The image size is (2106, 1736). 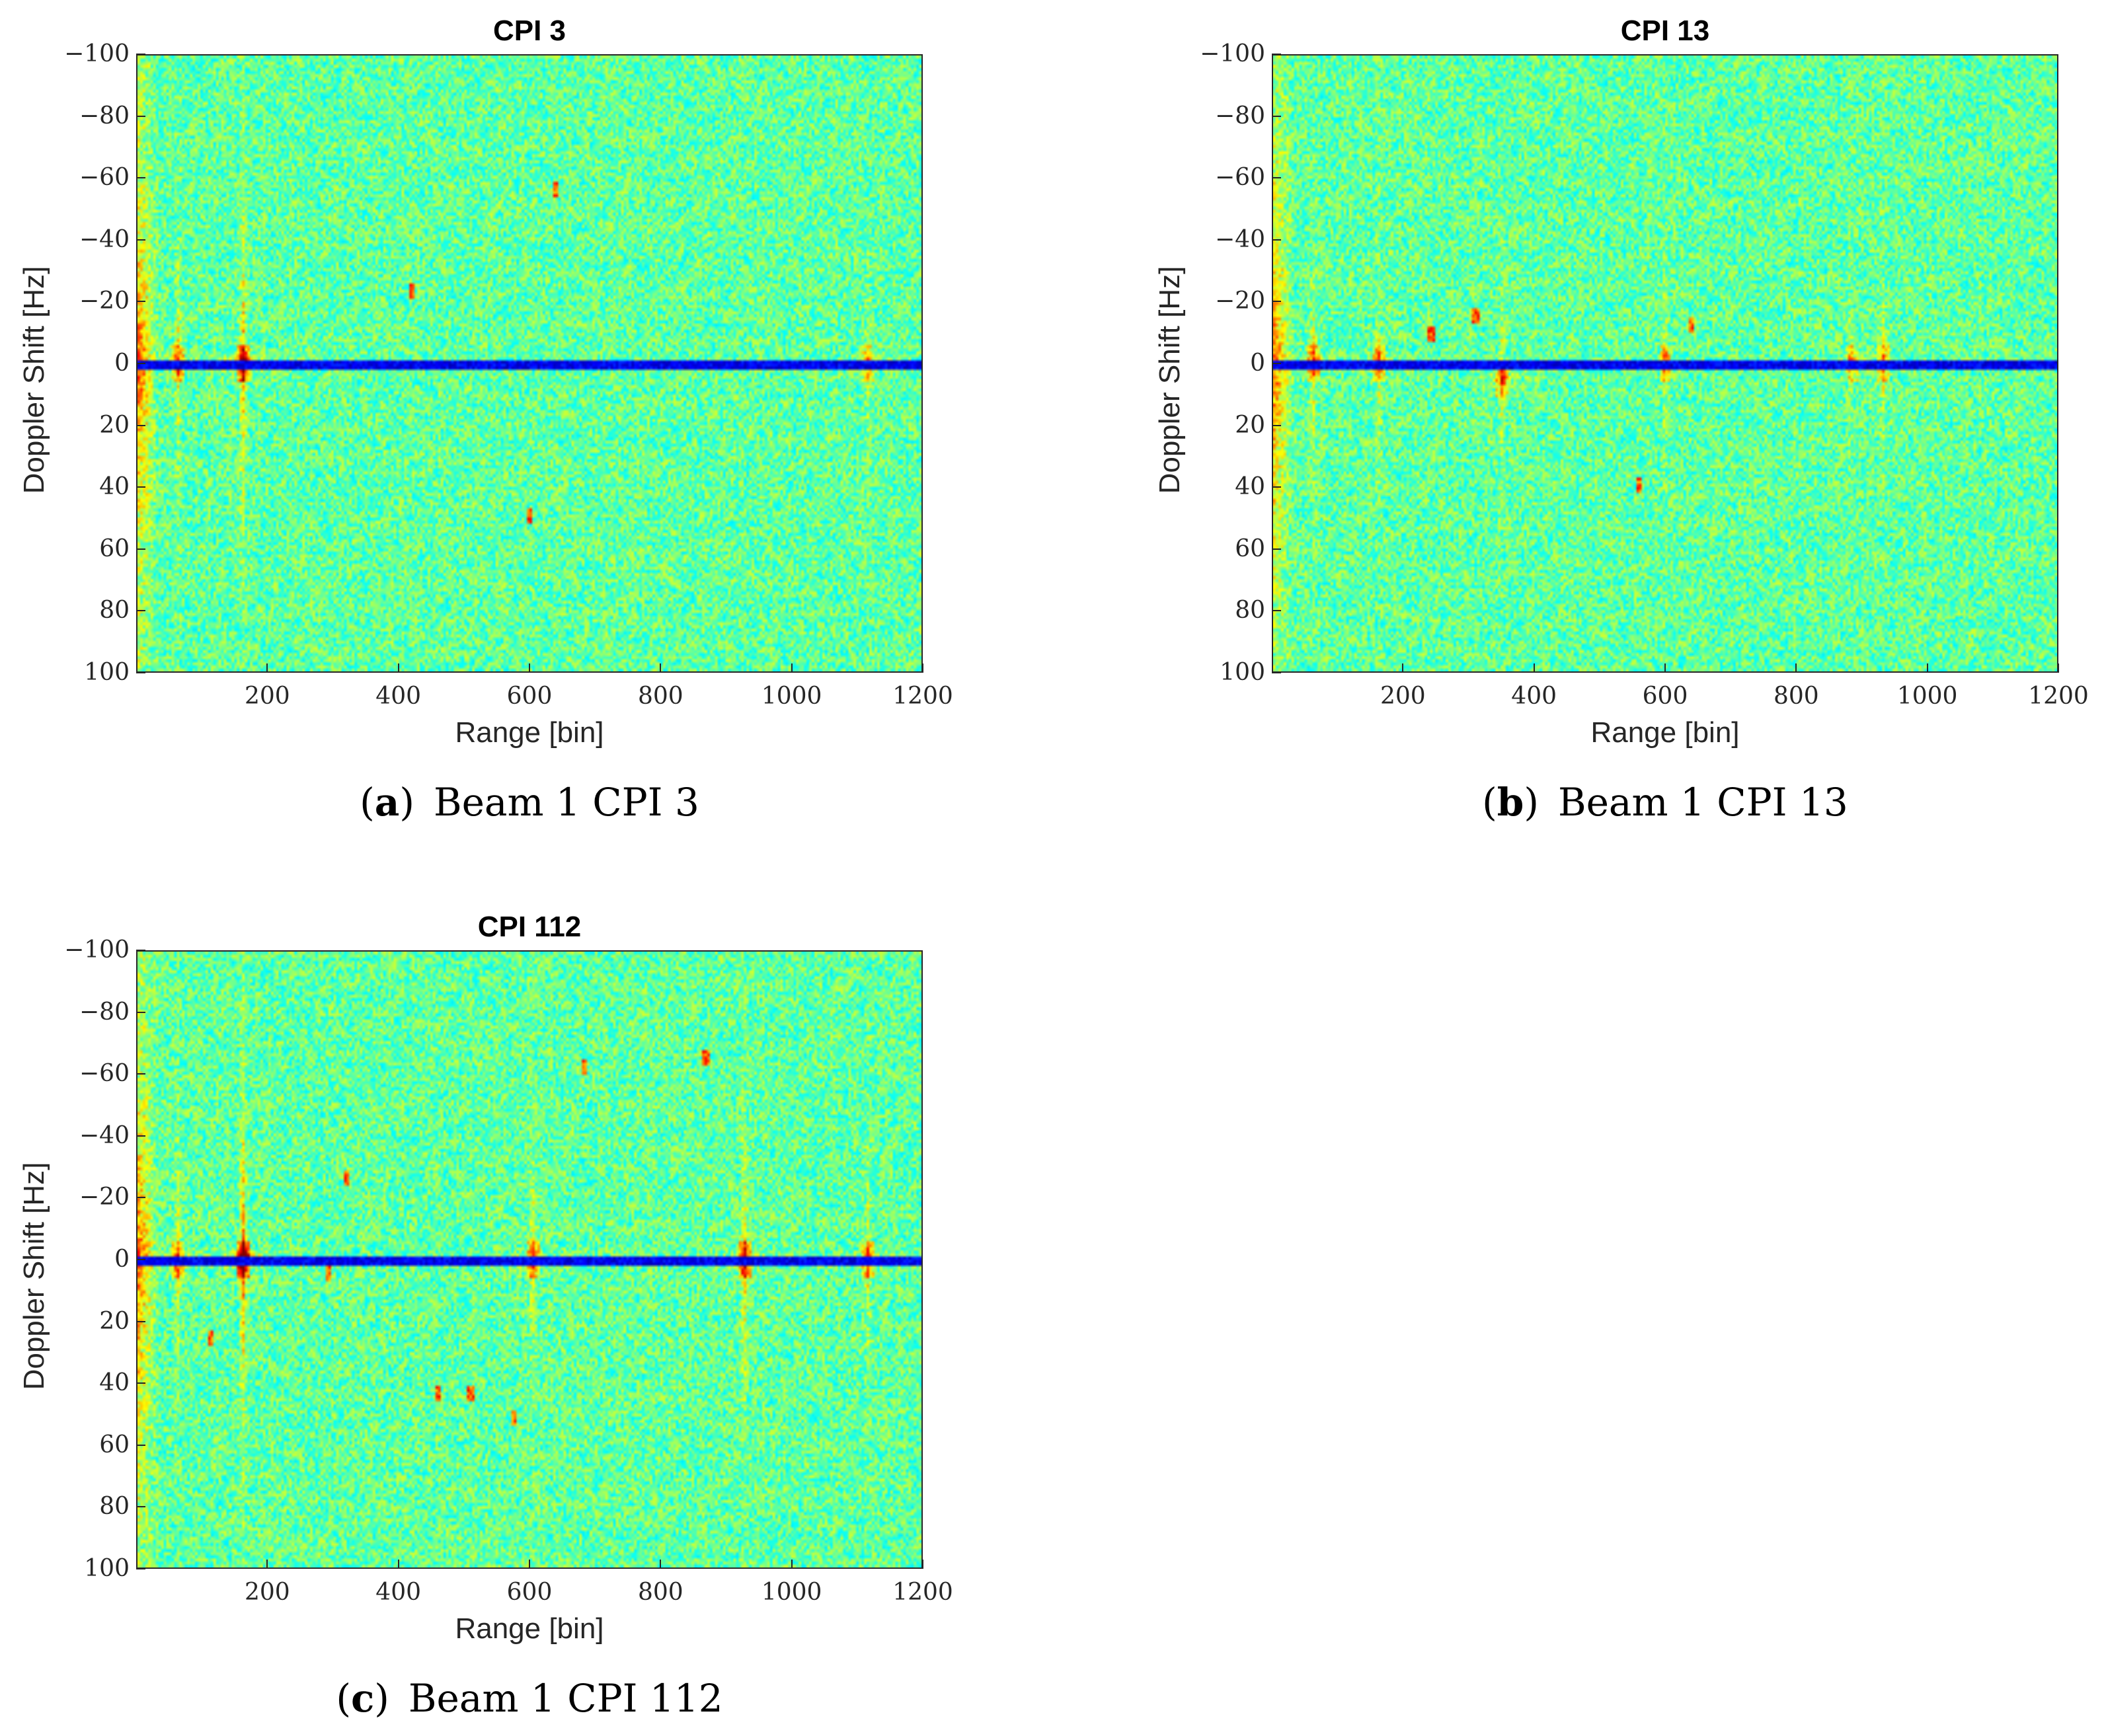 I want to click on x-axis-label: Range [bin], so click(x=529, y=1628).